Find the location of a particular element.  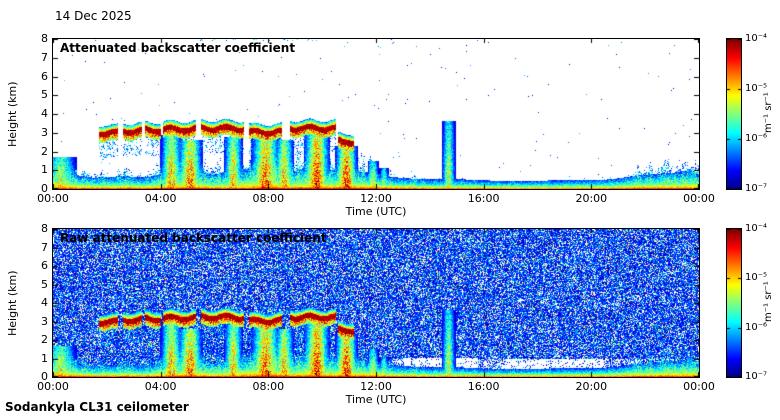

panel1-y-tick-label: 2 is located at coordinates (44, 151).